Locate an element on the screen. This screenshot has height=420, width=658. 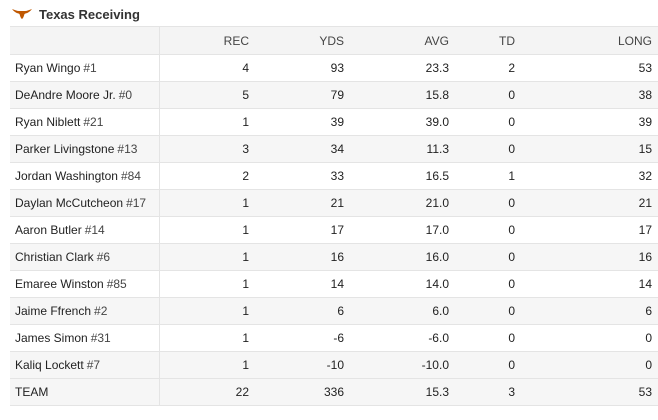
stat-long: 17 is located at coordinates (589, 230).